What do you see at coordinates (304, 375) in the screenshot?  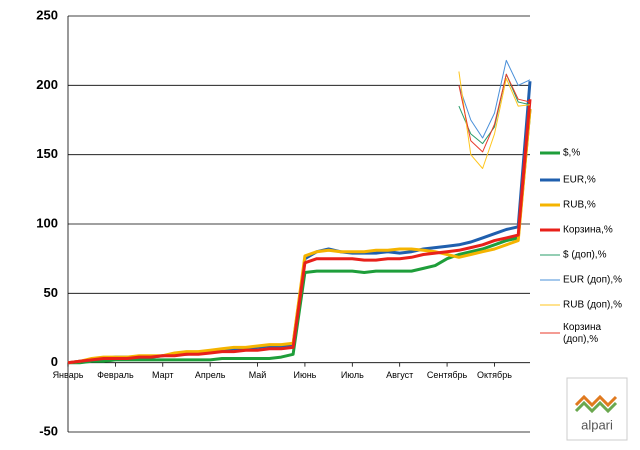 I see `x-tick-label: Июнь` at bounding box center [304, 375].